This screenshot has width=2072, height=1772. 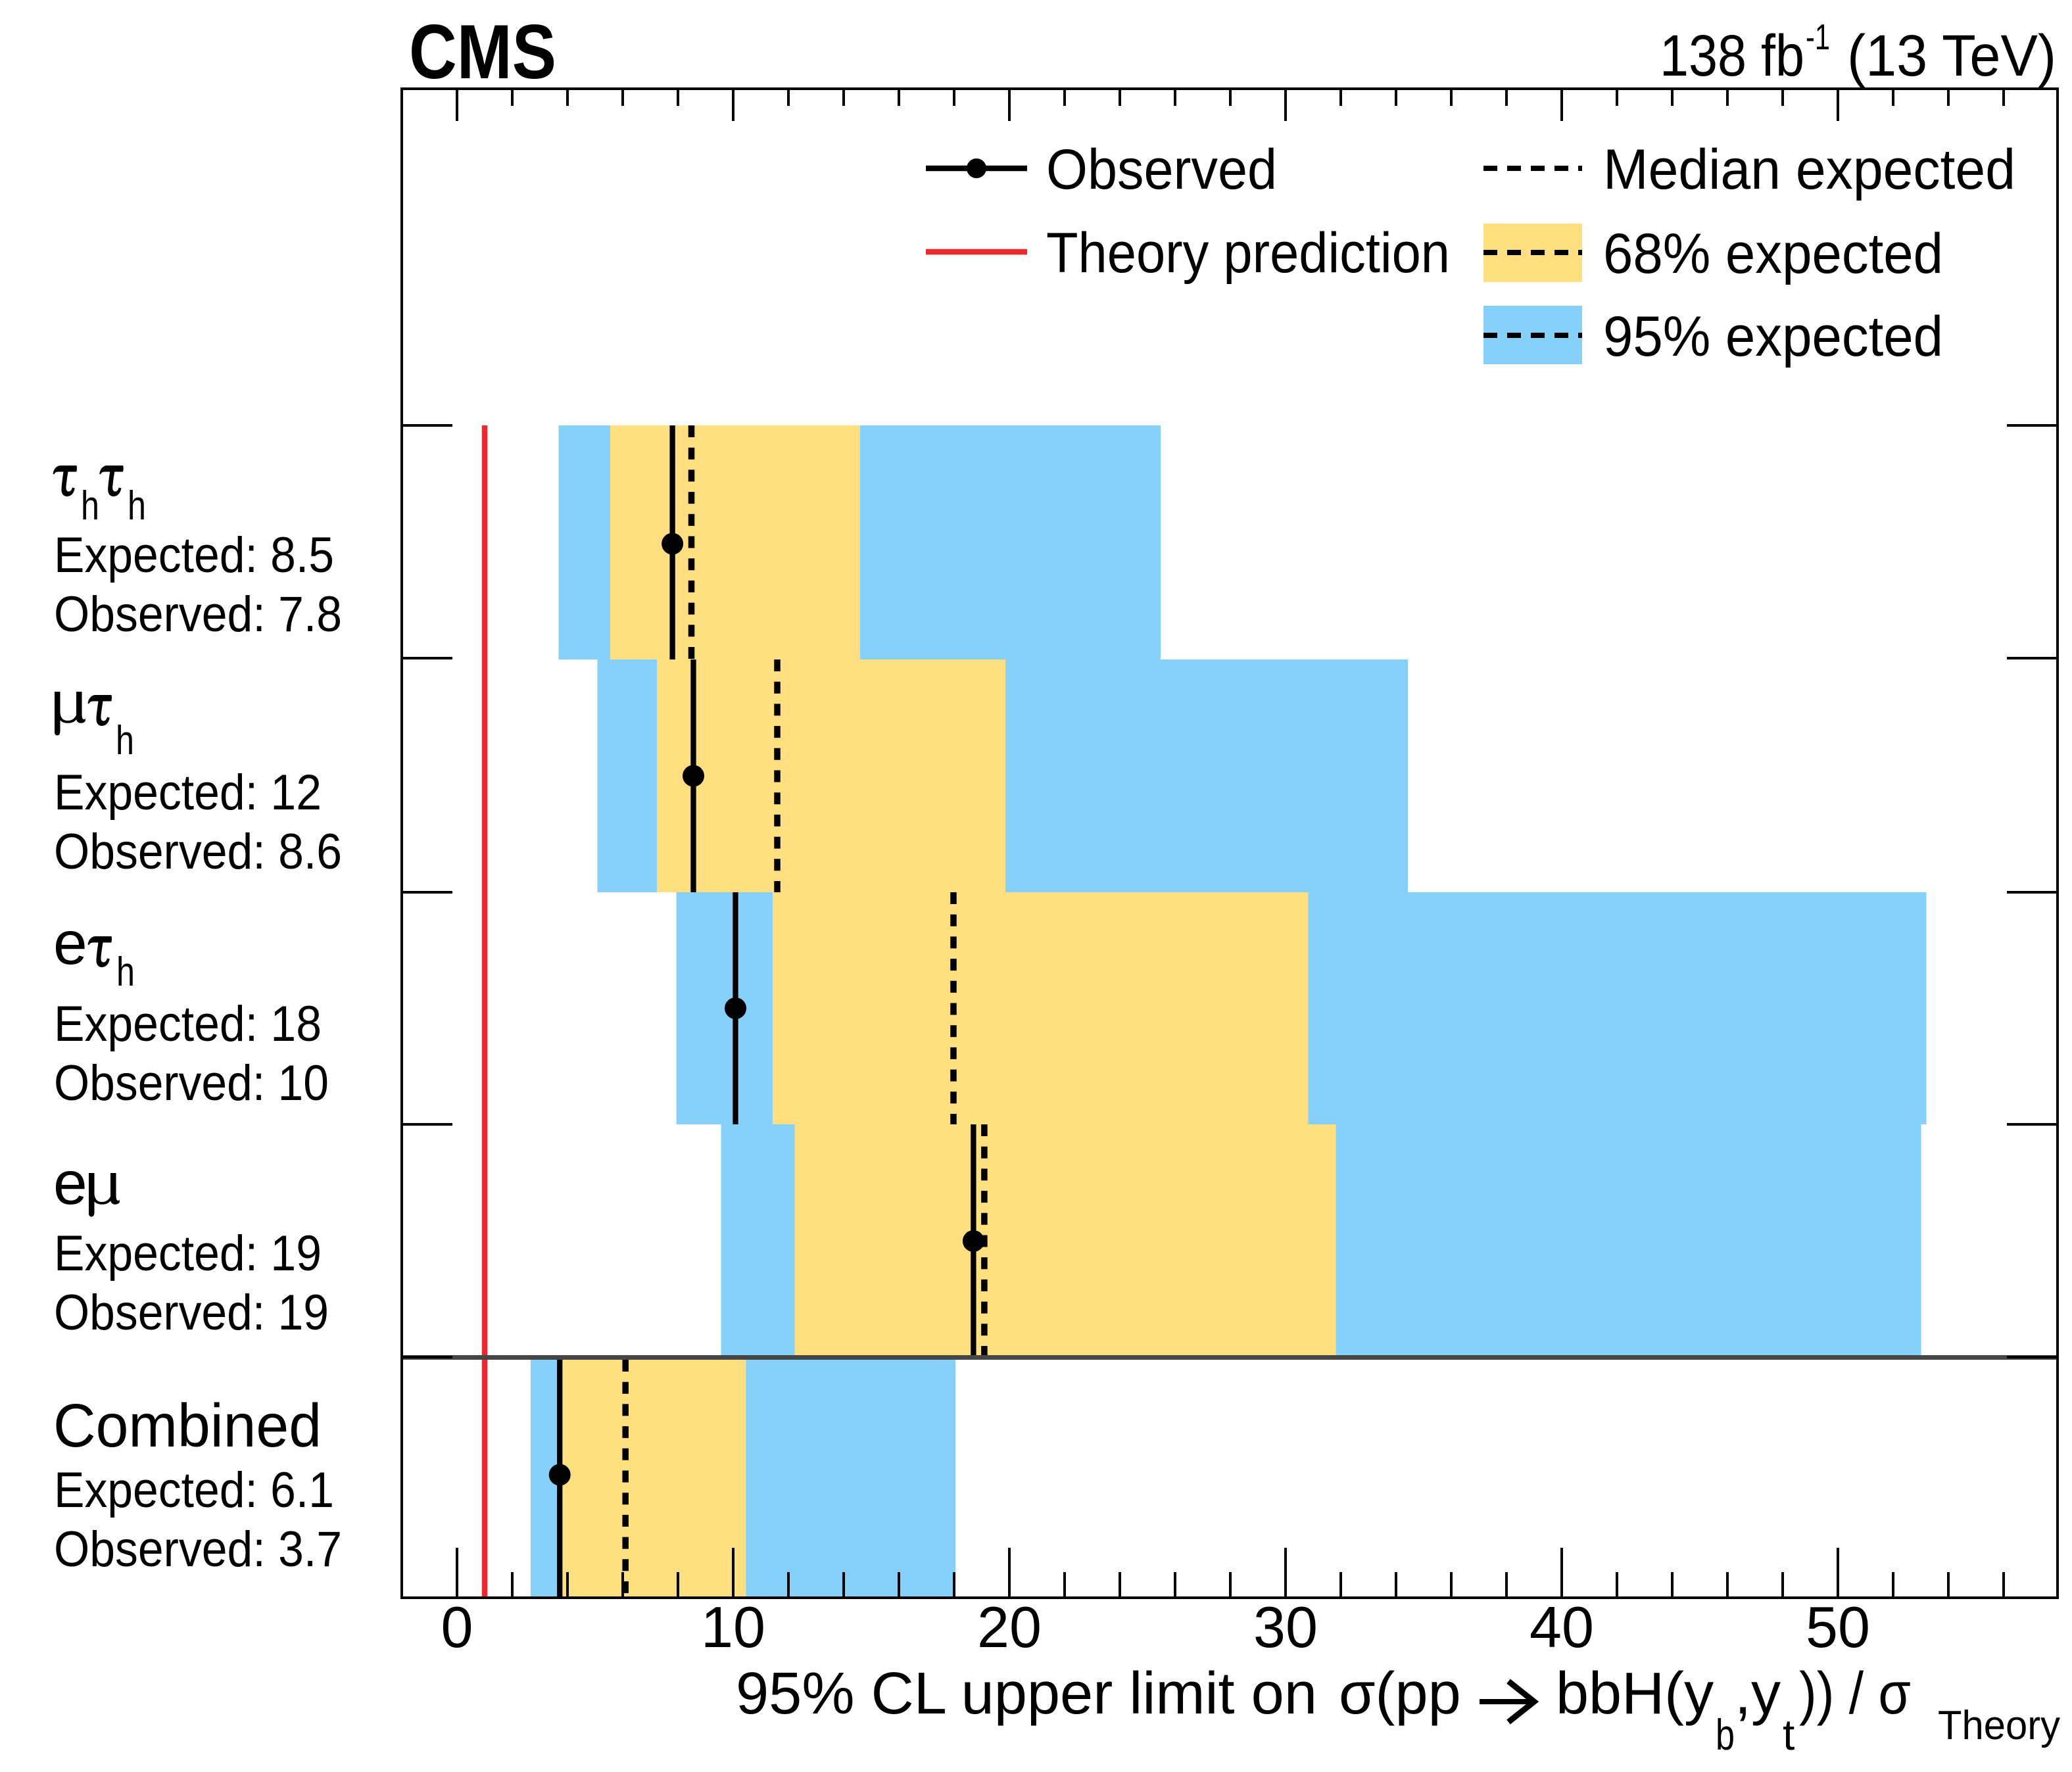 I want to click on svg-text: Expected: 8.5, so click(x=194, y=555).